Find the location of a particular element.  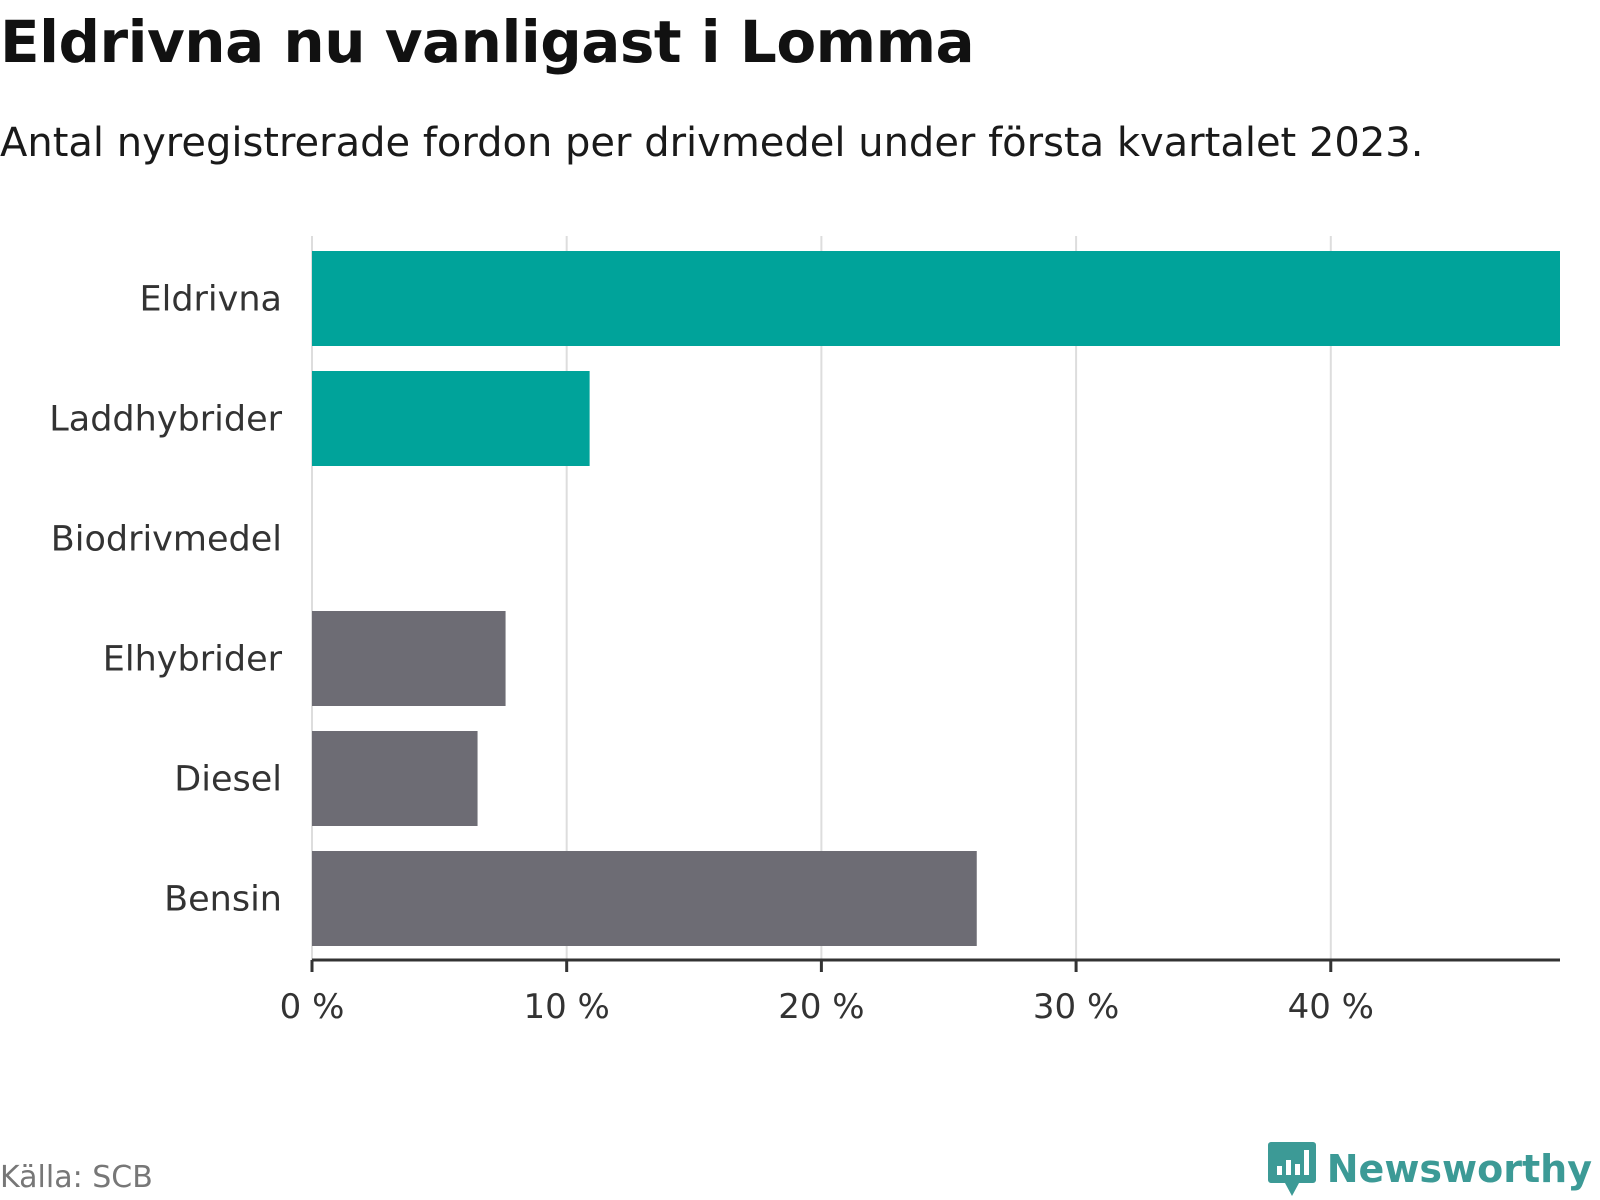

bar-chart-logo-icon is located at coordinates (1291, 1169).